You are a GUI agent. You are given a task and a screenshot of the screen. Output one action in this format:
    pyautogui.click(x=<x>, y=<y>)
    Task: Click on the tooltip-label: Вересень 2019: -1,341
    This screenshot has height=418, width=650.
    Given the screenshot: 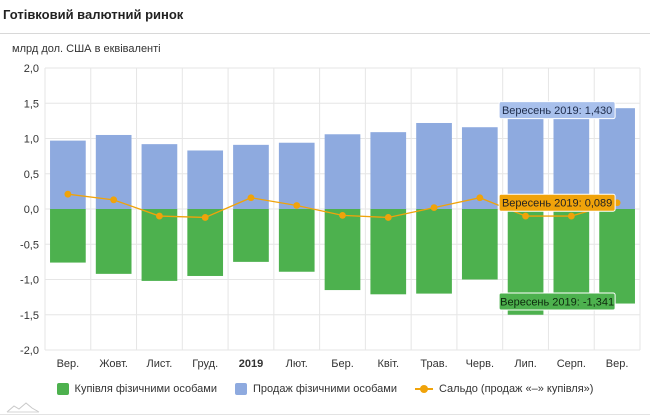 What is the action you would take?
    pyautogui.click(x=557, y=303)
    